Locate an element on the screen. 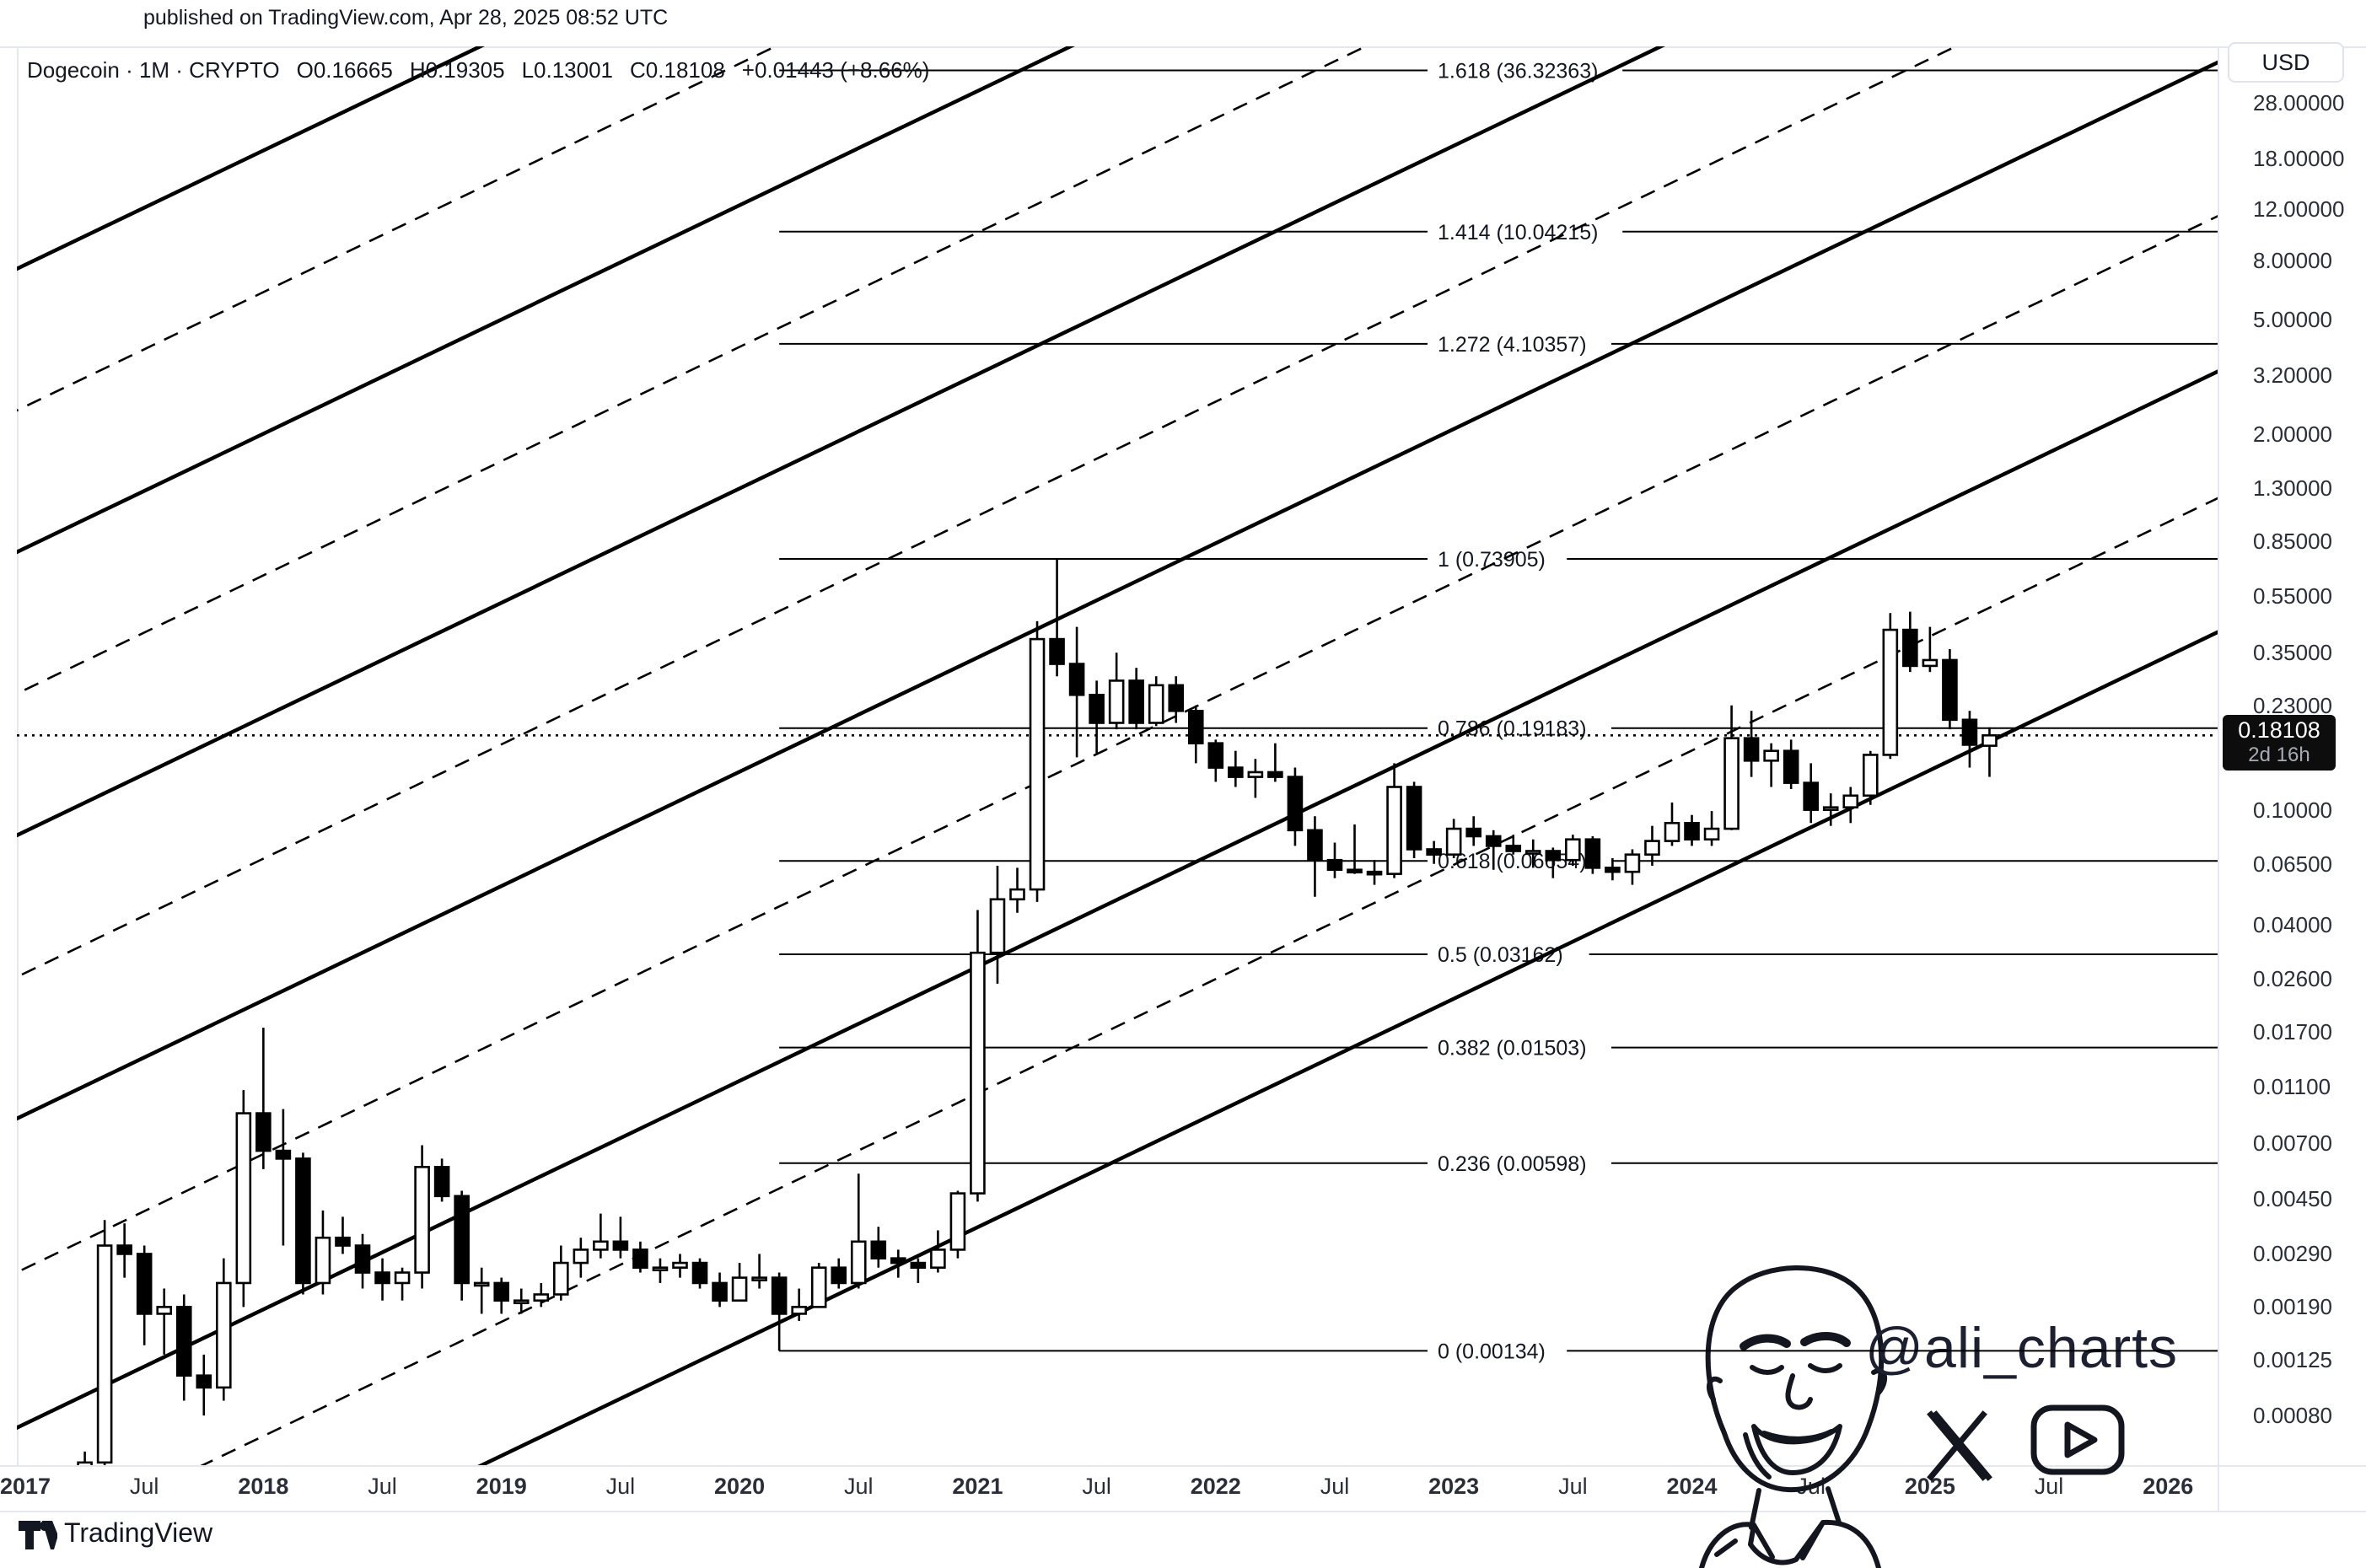 This screenshot has height=1568, width=2366. price-axis-label: 3.20000 is located at coordinates (2292, 375).